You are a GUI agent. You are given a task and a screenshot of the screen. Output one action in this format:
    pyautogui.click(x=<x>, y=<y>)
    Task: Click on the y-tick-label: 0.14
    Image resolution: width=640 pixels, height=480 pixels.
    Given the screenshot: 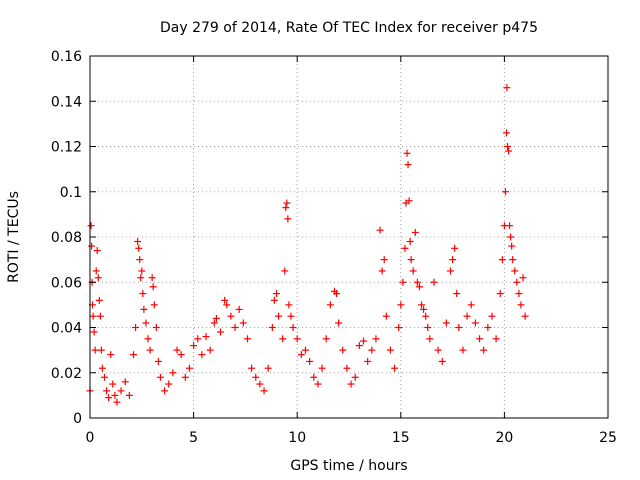 What is the action you would take?
    pyautogui.click(x=66, y=102)
    